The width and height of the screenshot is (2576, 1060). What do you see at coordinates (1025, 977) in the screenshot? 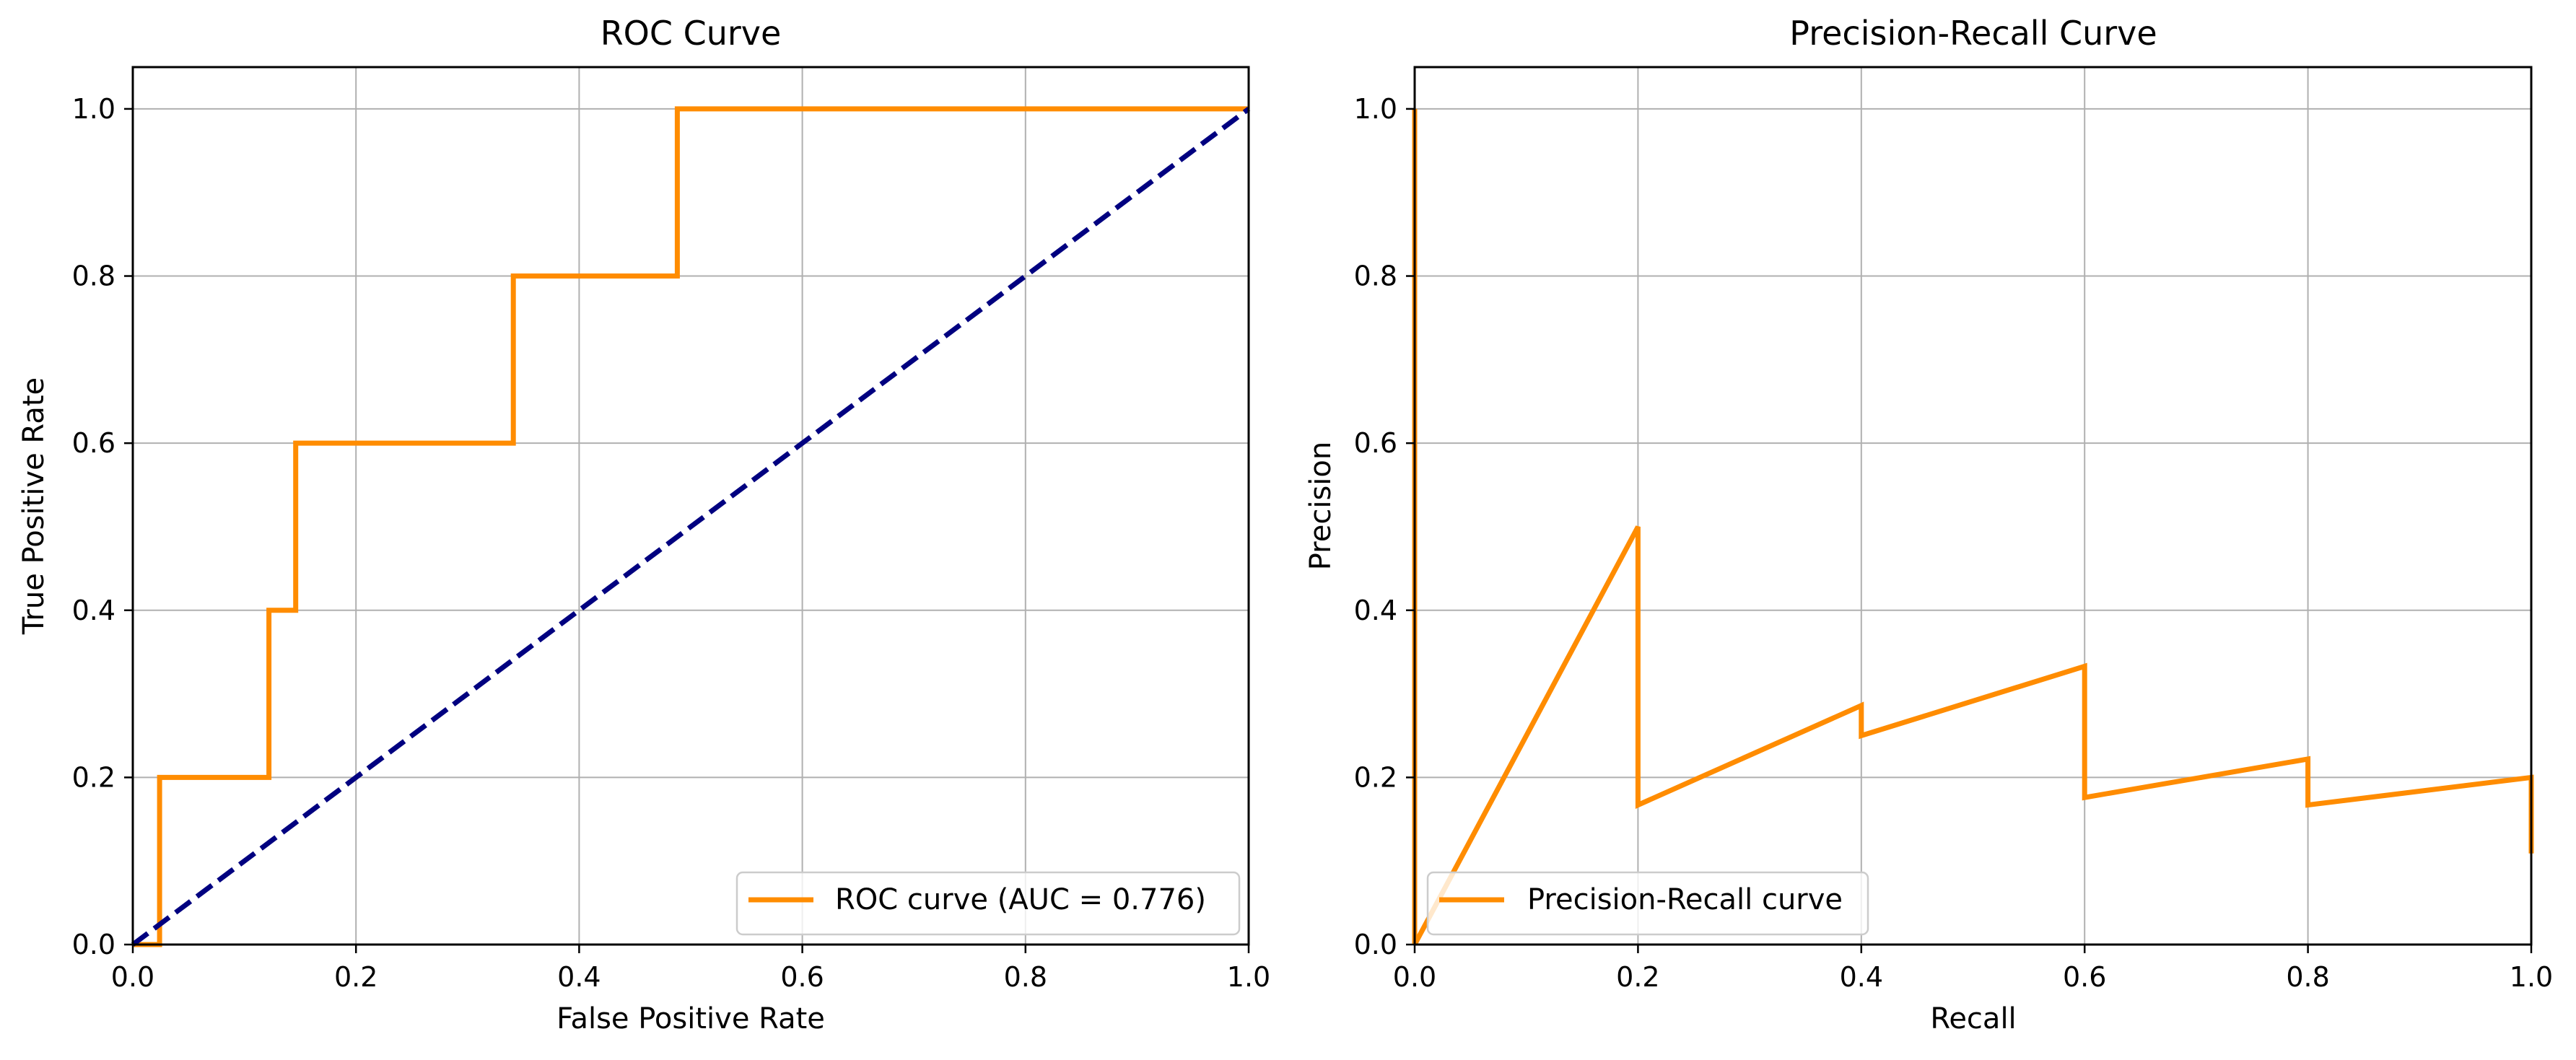
I see `roc-x-tick-label: 0.8` at bounding box center [1025, 977].